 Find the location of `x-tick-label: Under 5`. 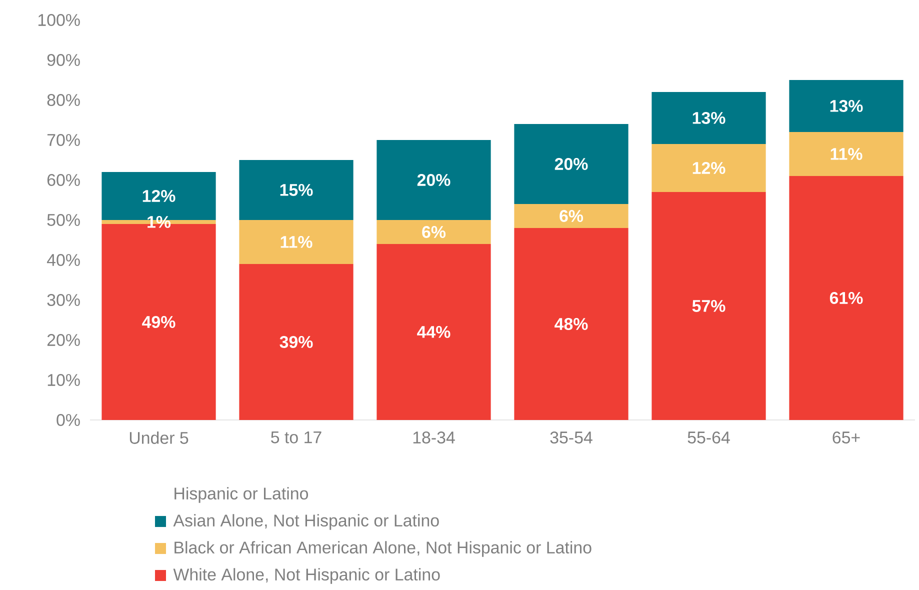

x-tick-label: Under 5 is located at coordinates (159, 438).